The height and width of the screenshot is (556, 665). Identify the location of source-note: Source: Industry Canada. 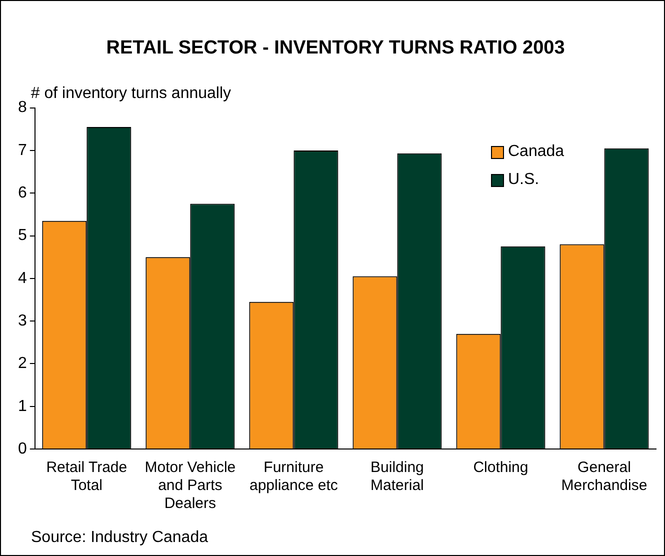
(119, 538).